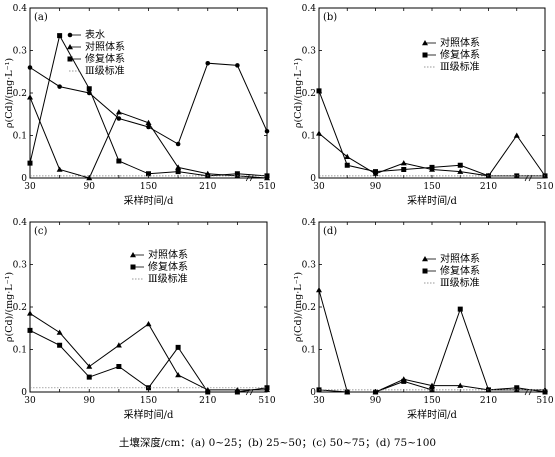  Describe the element at coordinates (95, 34) in the screenshot. I see `legend-label: 表水` at that location.